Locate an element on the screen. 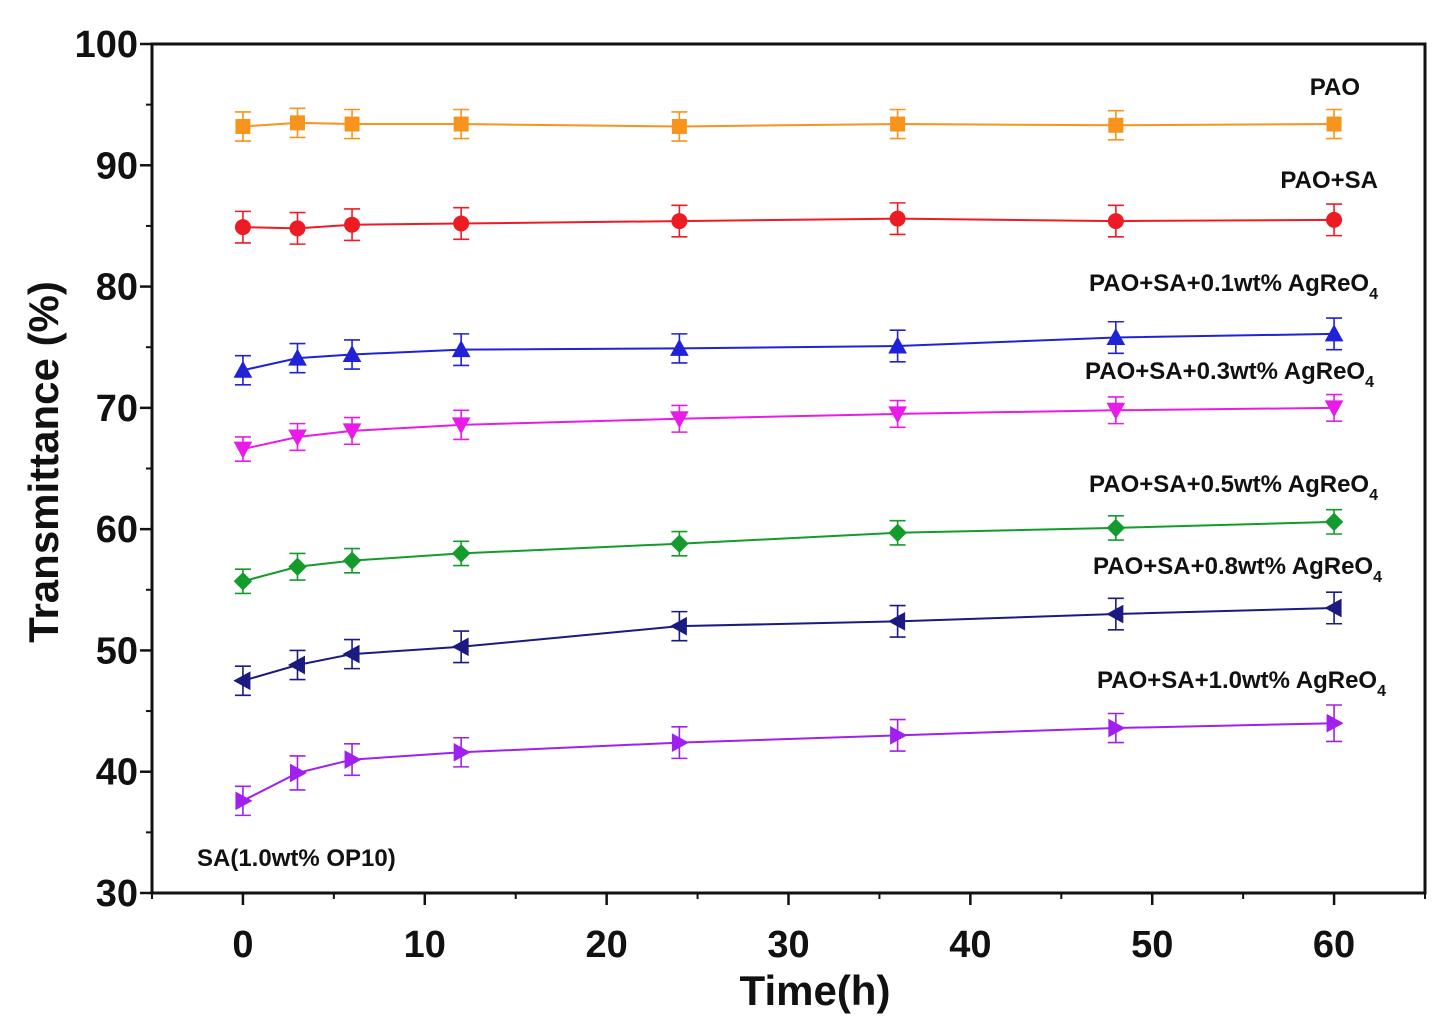  y-tick-label: 50 is located at coordinates (117, 651).